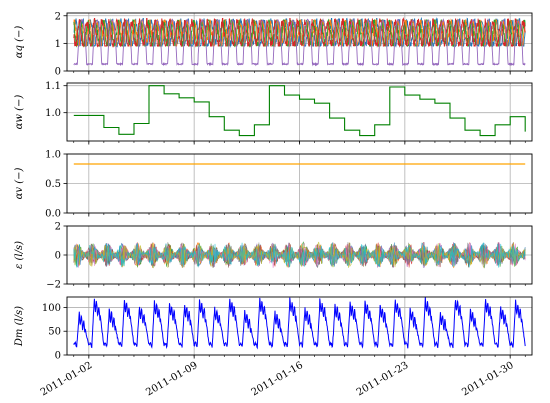 The height and width of the screenshot is (403, 550). I want to click on y-axis-label: αv (−), so click(19, 184).